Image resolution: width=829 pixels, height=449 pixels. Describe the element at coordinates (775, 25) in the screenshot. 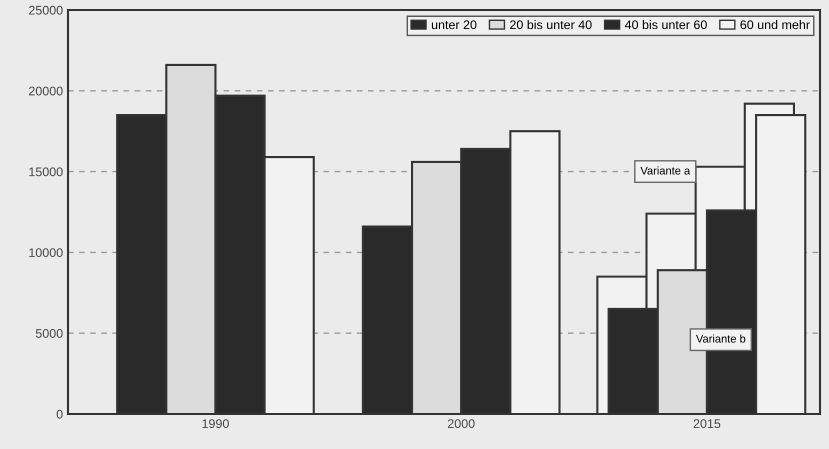

I see `legend-label: 60 und mehr` at that location.